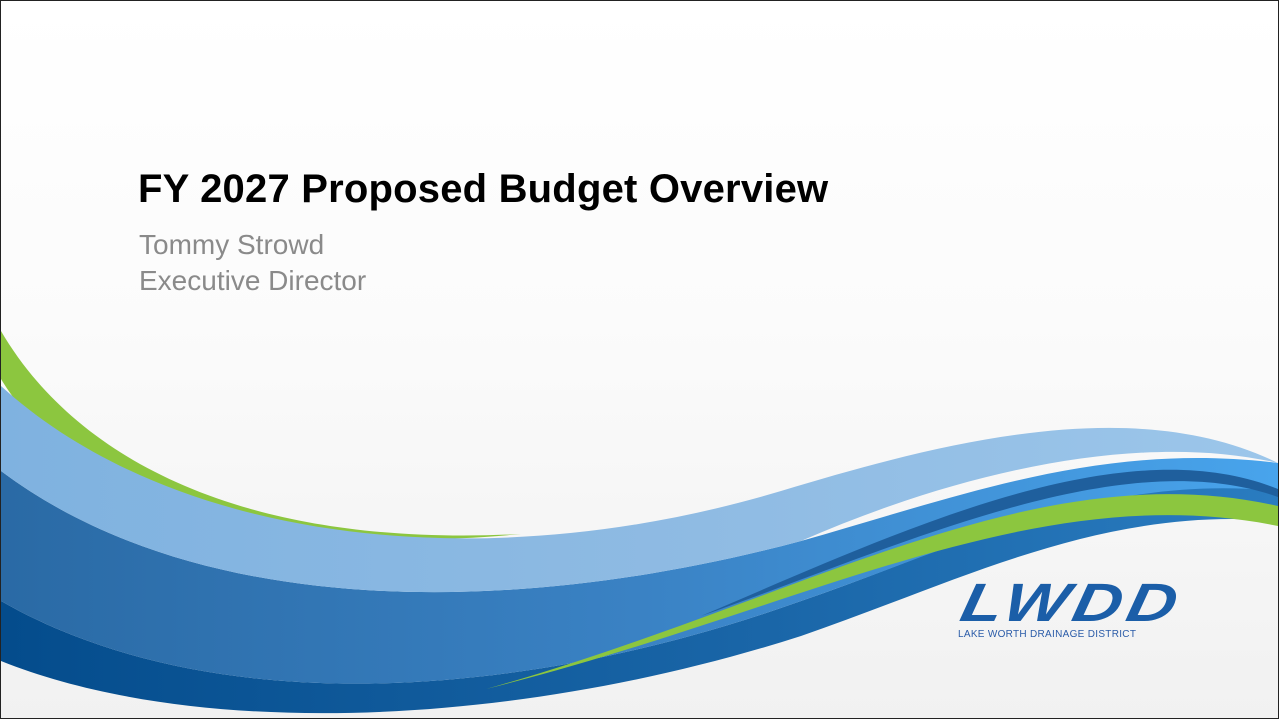 This screenshot has width=1279, height=719. I want to click on lwdd-logo-text: LWDD, so click(1072, 602).